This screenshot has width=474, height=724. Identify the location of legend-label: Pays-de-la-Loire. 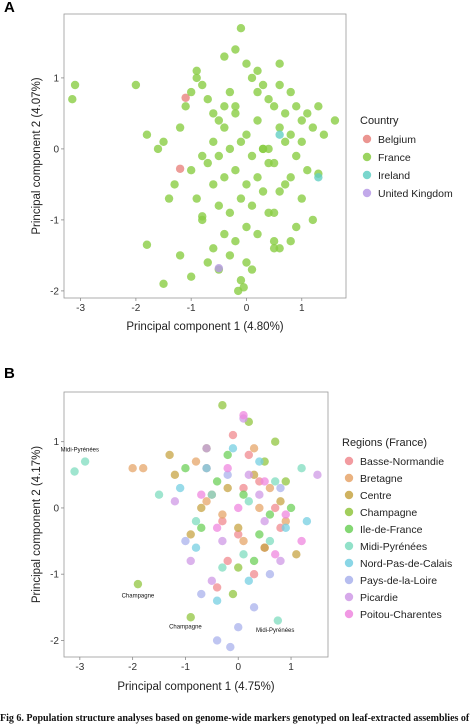
(398, 581).